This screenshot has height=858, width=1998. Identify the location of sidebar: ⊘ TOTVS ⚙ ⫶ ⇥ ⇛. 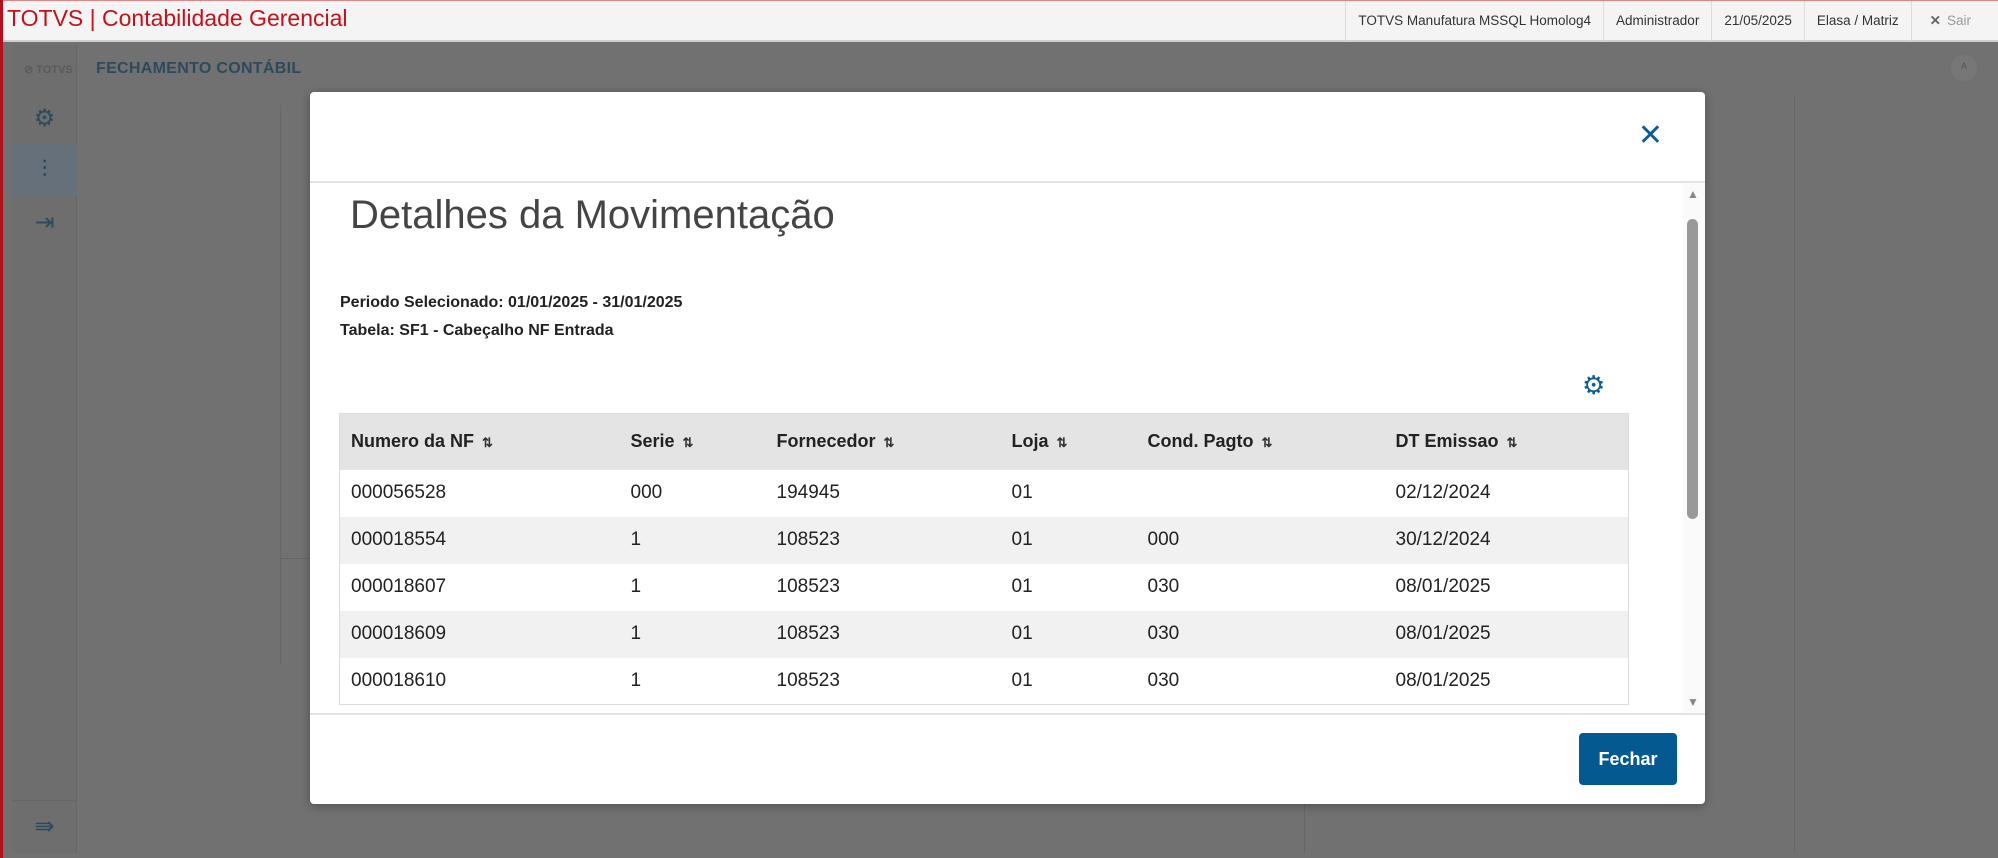
(44, 449).